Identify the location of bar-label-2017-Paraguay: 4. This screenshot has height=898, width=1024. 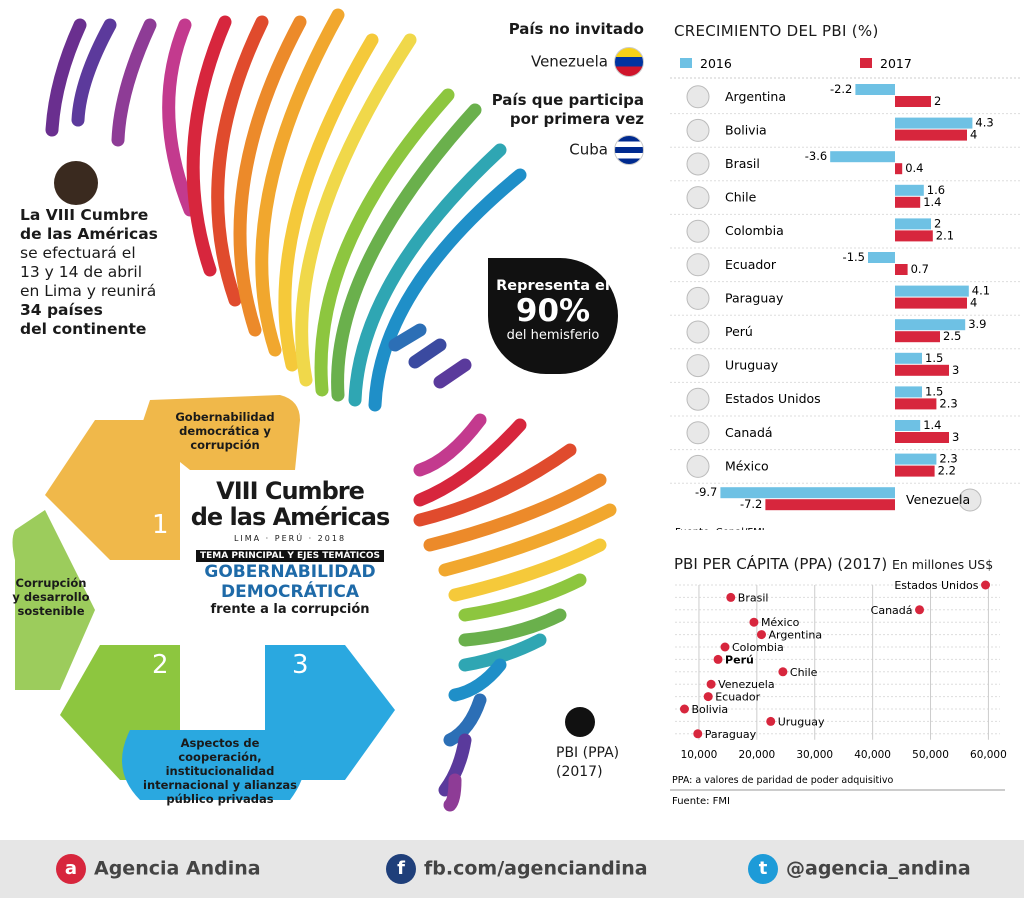
(973, 303).